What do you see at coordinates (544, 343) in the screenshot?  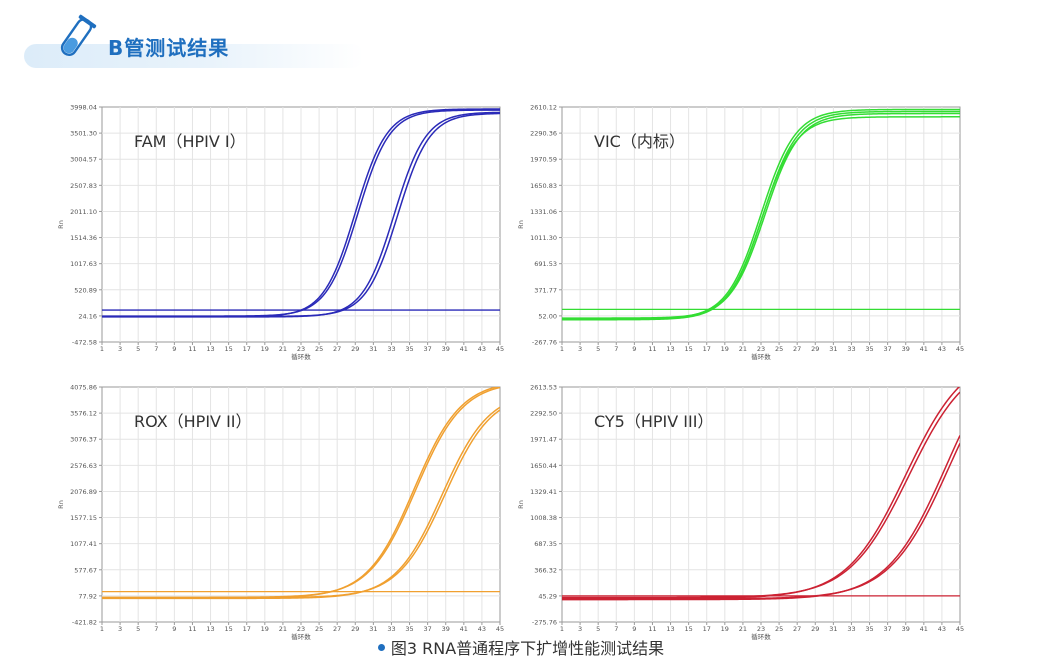 I see `y-tick-label: -267.76` at bounding box center [544, 343].